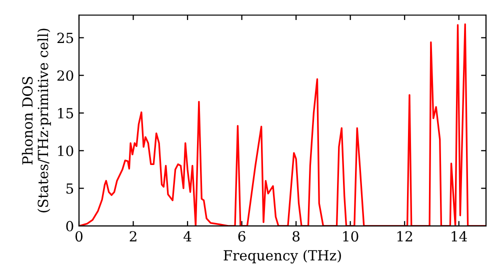 The height and width of the screenshot is (280, 500). Describe the element at coordinates (65, 75) in the screenshot. I see `y-tick-label: 20` at that location.